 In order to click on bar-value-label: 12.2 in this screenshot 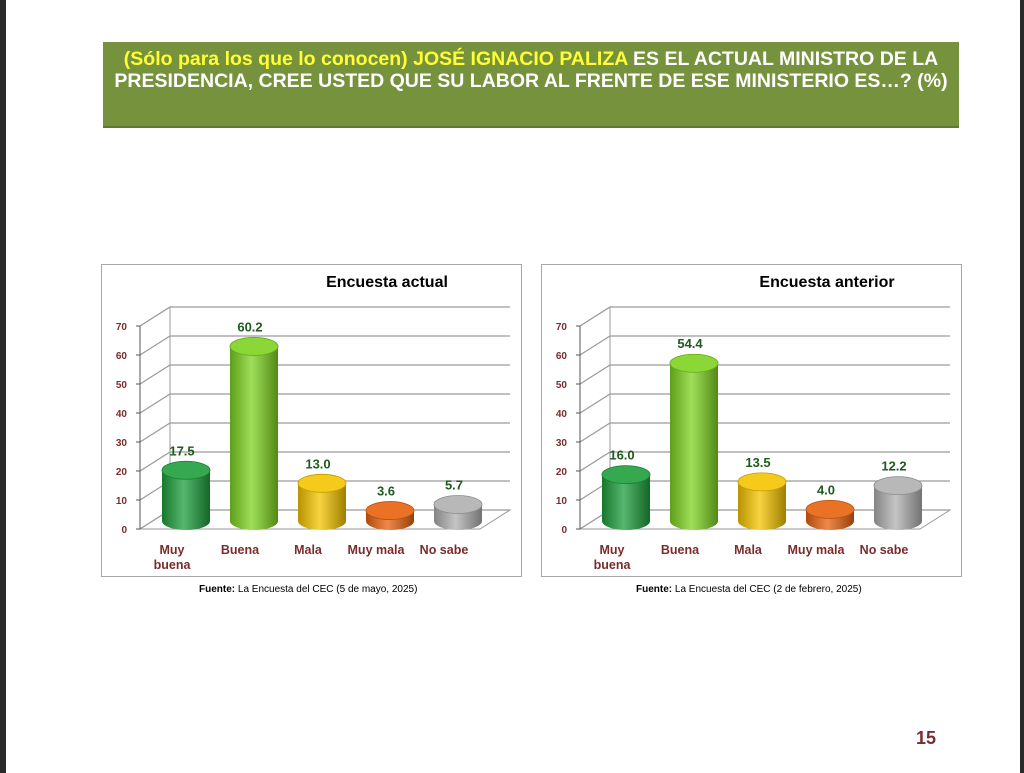, I will do `click(893, 466)`.